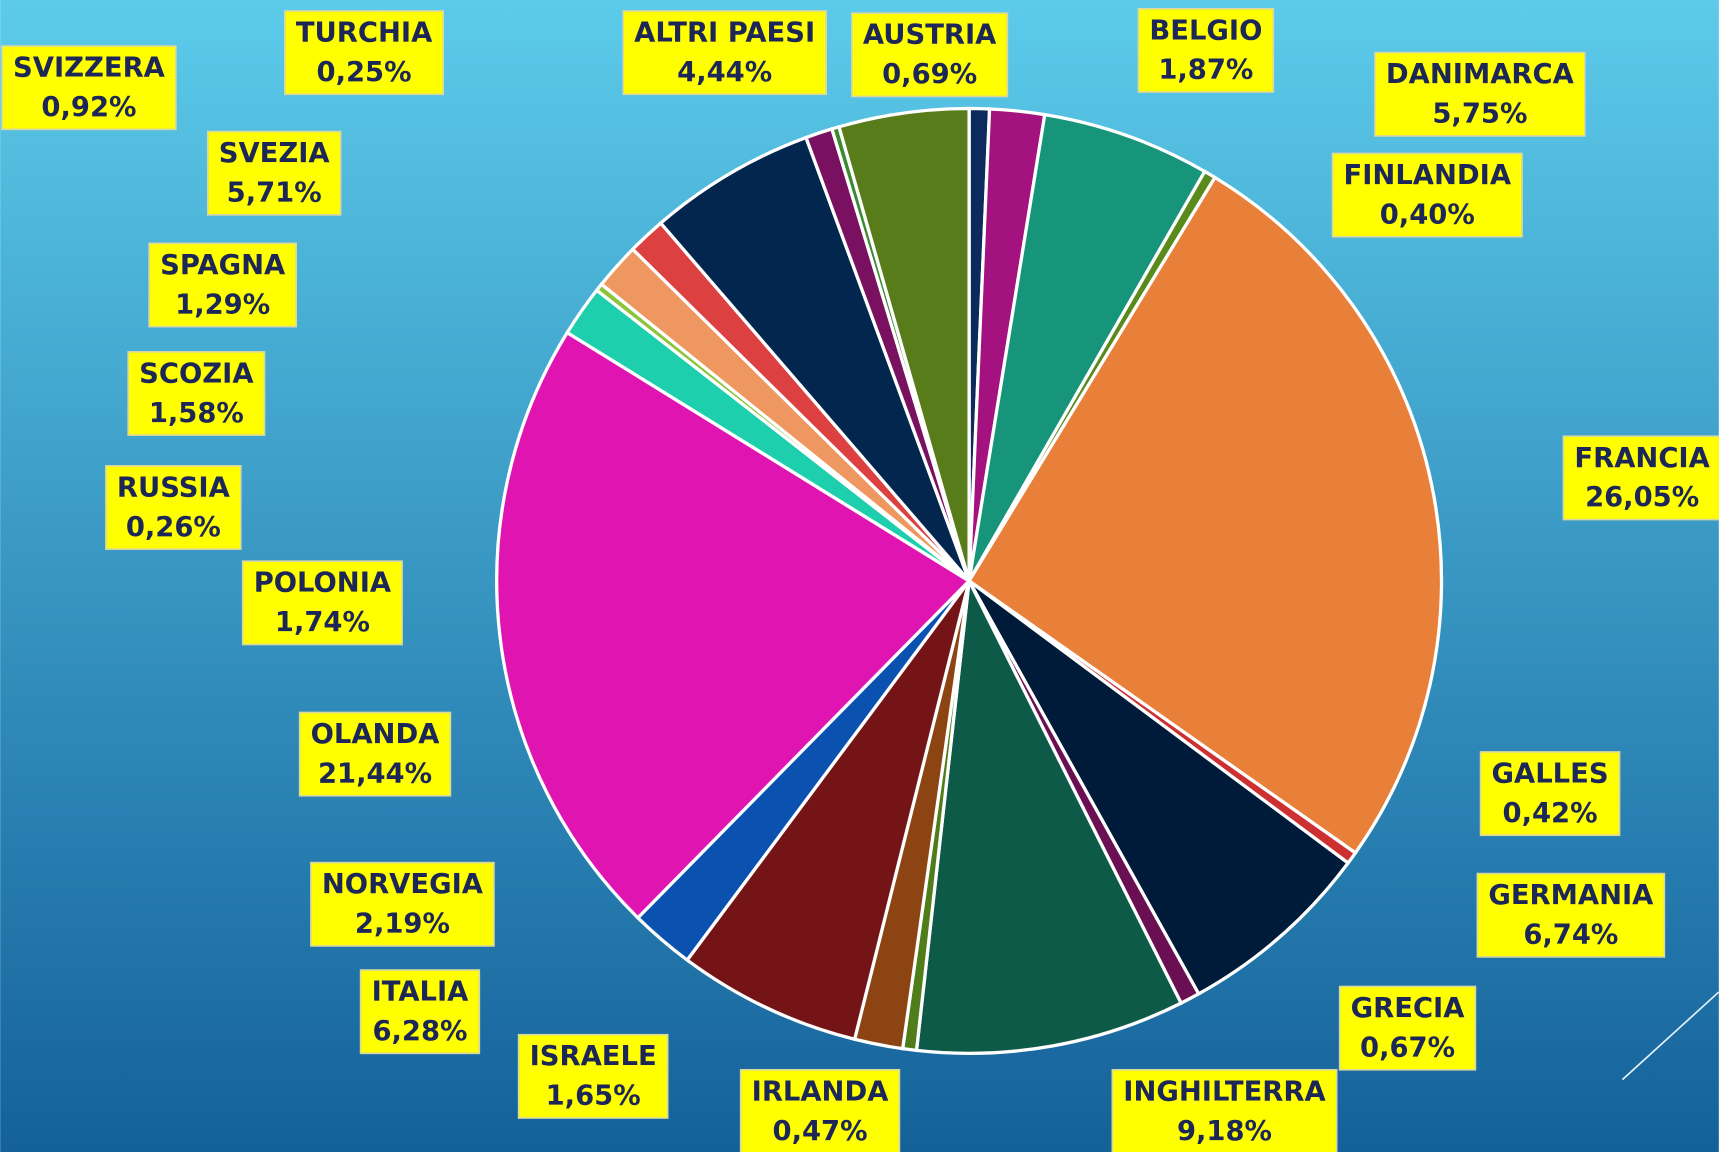 The height and width of the screenshot is (1152, 1719). I want to click on label-value: 1,87%, so click(1205, 70).